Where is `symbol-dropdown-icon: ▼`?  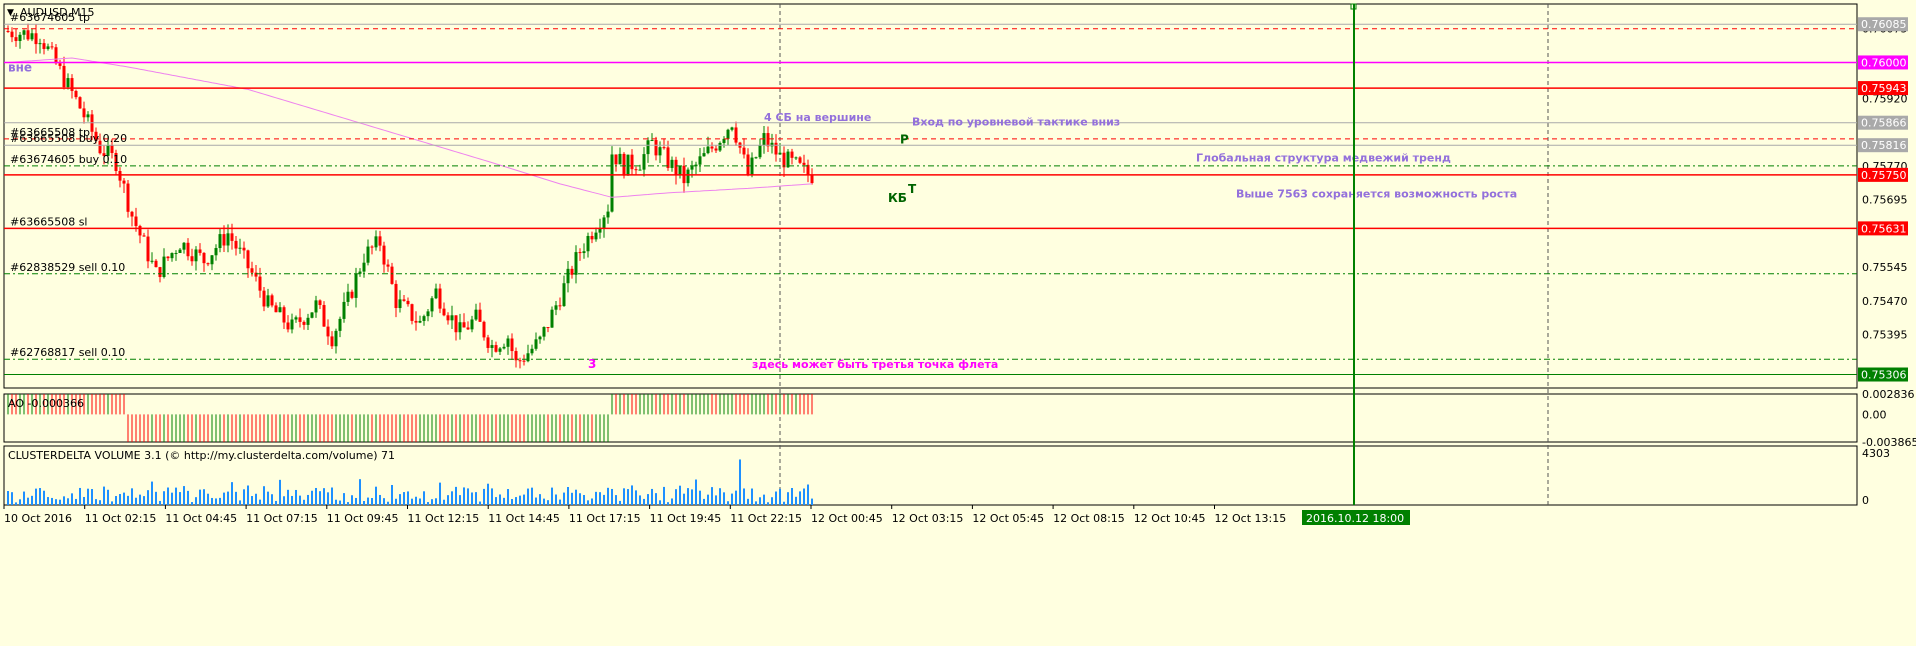
symbol-dropdown-icon: ▼ is located at coordinates (10, 13).